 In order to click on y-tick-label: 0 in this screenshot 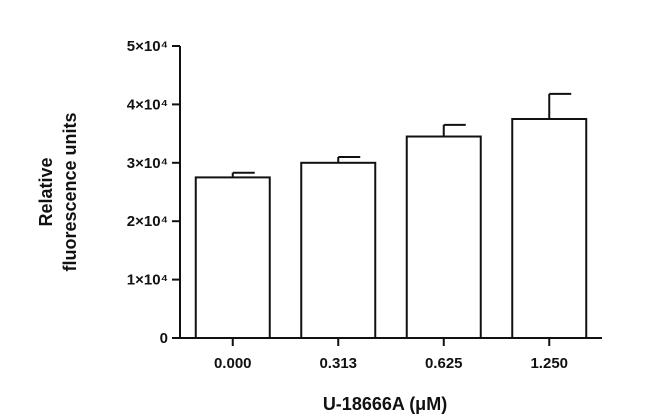, I will do `click(164, 338)`.